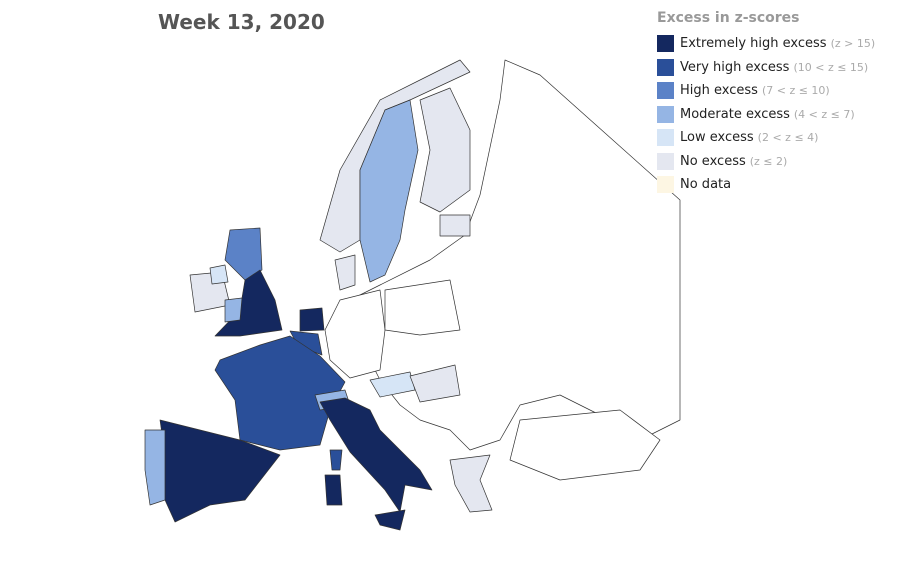 The height and width of the screenshot is (565, 900). I want to click on map-title: Week 13, 2020, so click(241, 22).